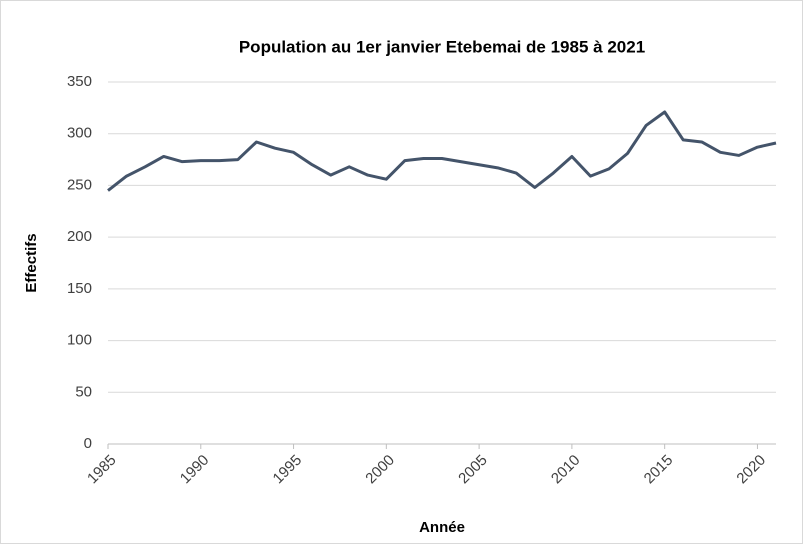  I want to click on y-tick-label: 50, so click(83, 391).